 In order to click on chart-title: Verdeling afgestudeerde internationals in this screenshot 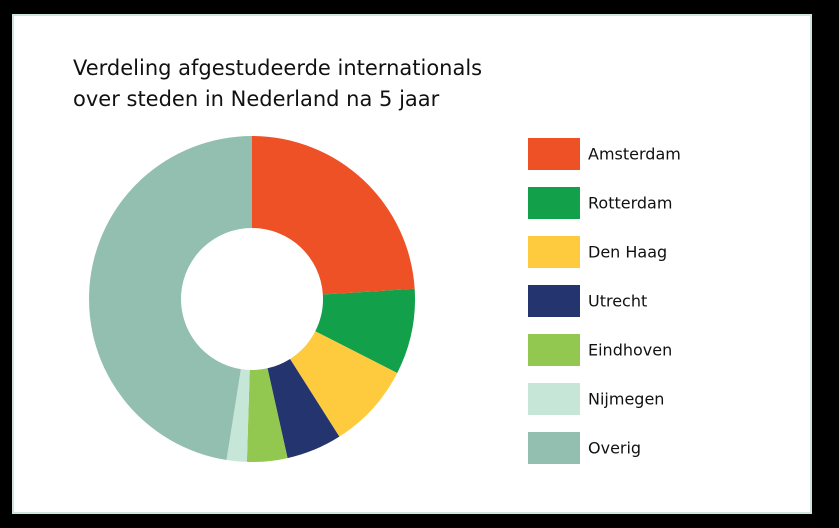, I will do `click(277, 68)`.